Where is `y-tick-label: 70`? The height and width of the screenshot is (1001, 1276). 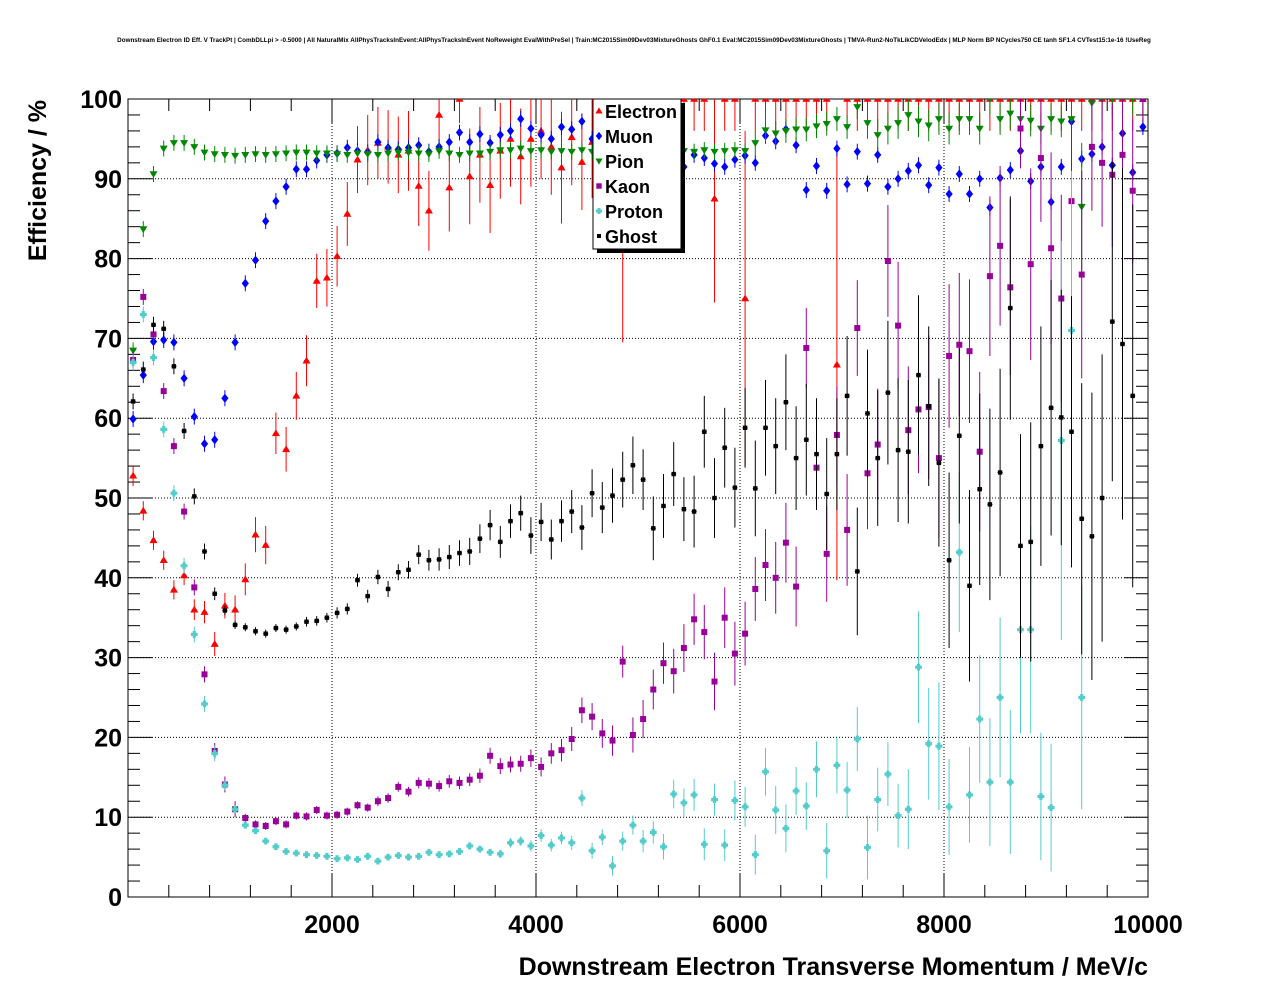
y-tick-label: 70 is located at coordinates (108, 339).